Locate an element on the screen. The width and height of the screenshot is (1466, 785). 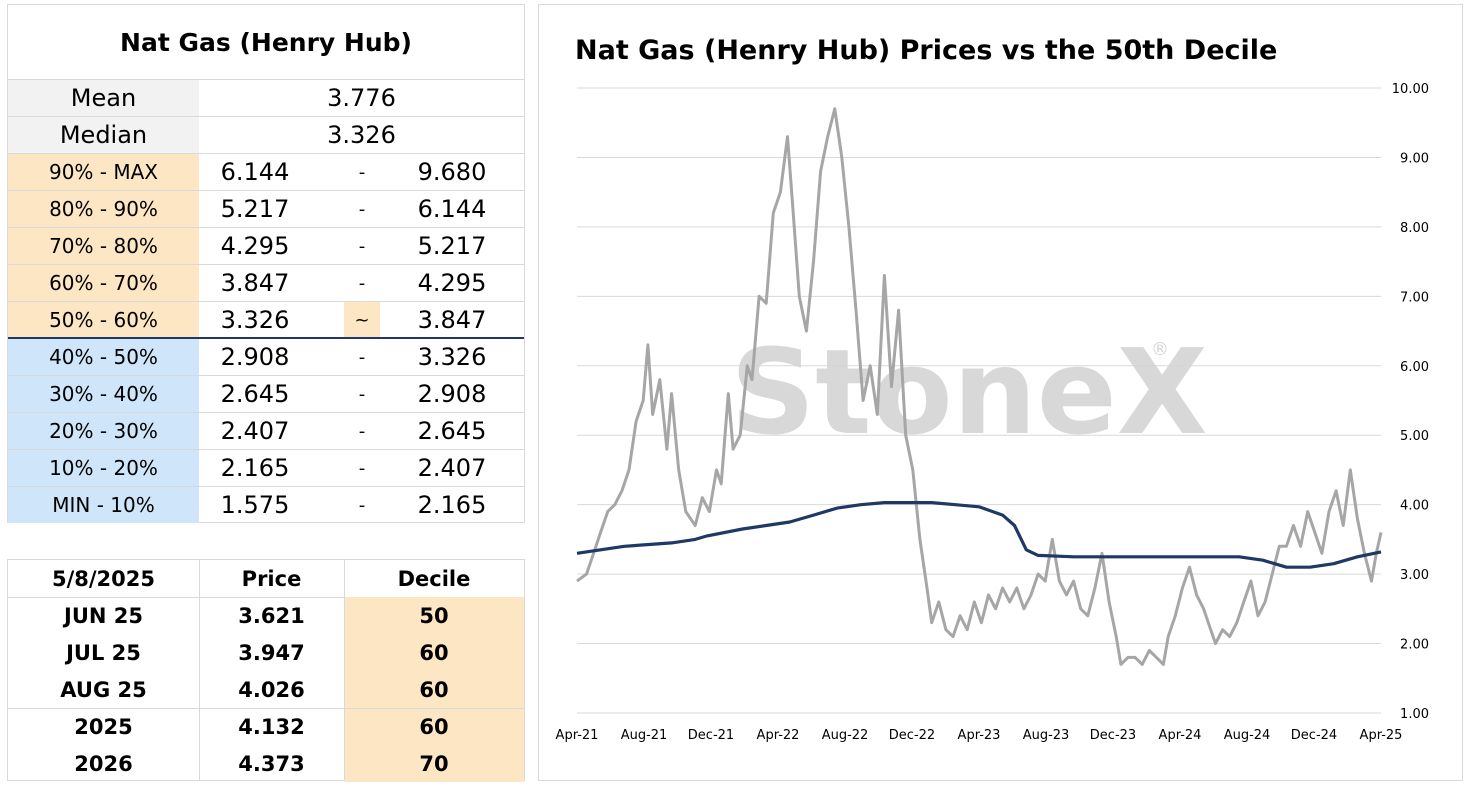
decile-high: 5.217 is located at coordinates (452, 246).